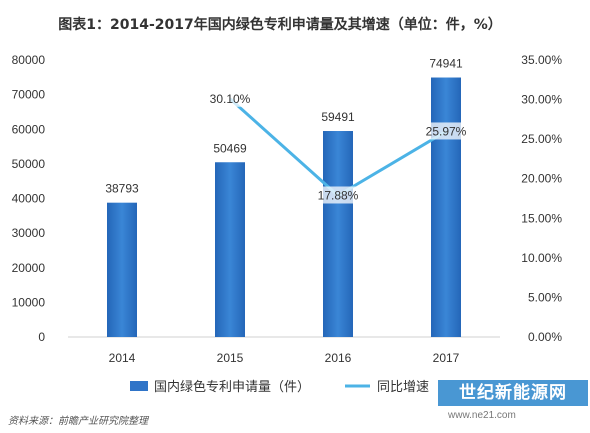 Image resolution: width=590 pixels, height=433 pixels. I want to click on x-tick-label: 2016, so click(338, 358).